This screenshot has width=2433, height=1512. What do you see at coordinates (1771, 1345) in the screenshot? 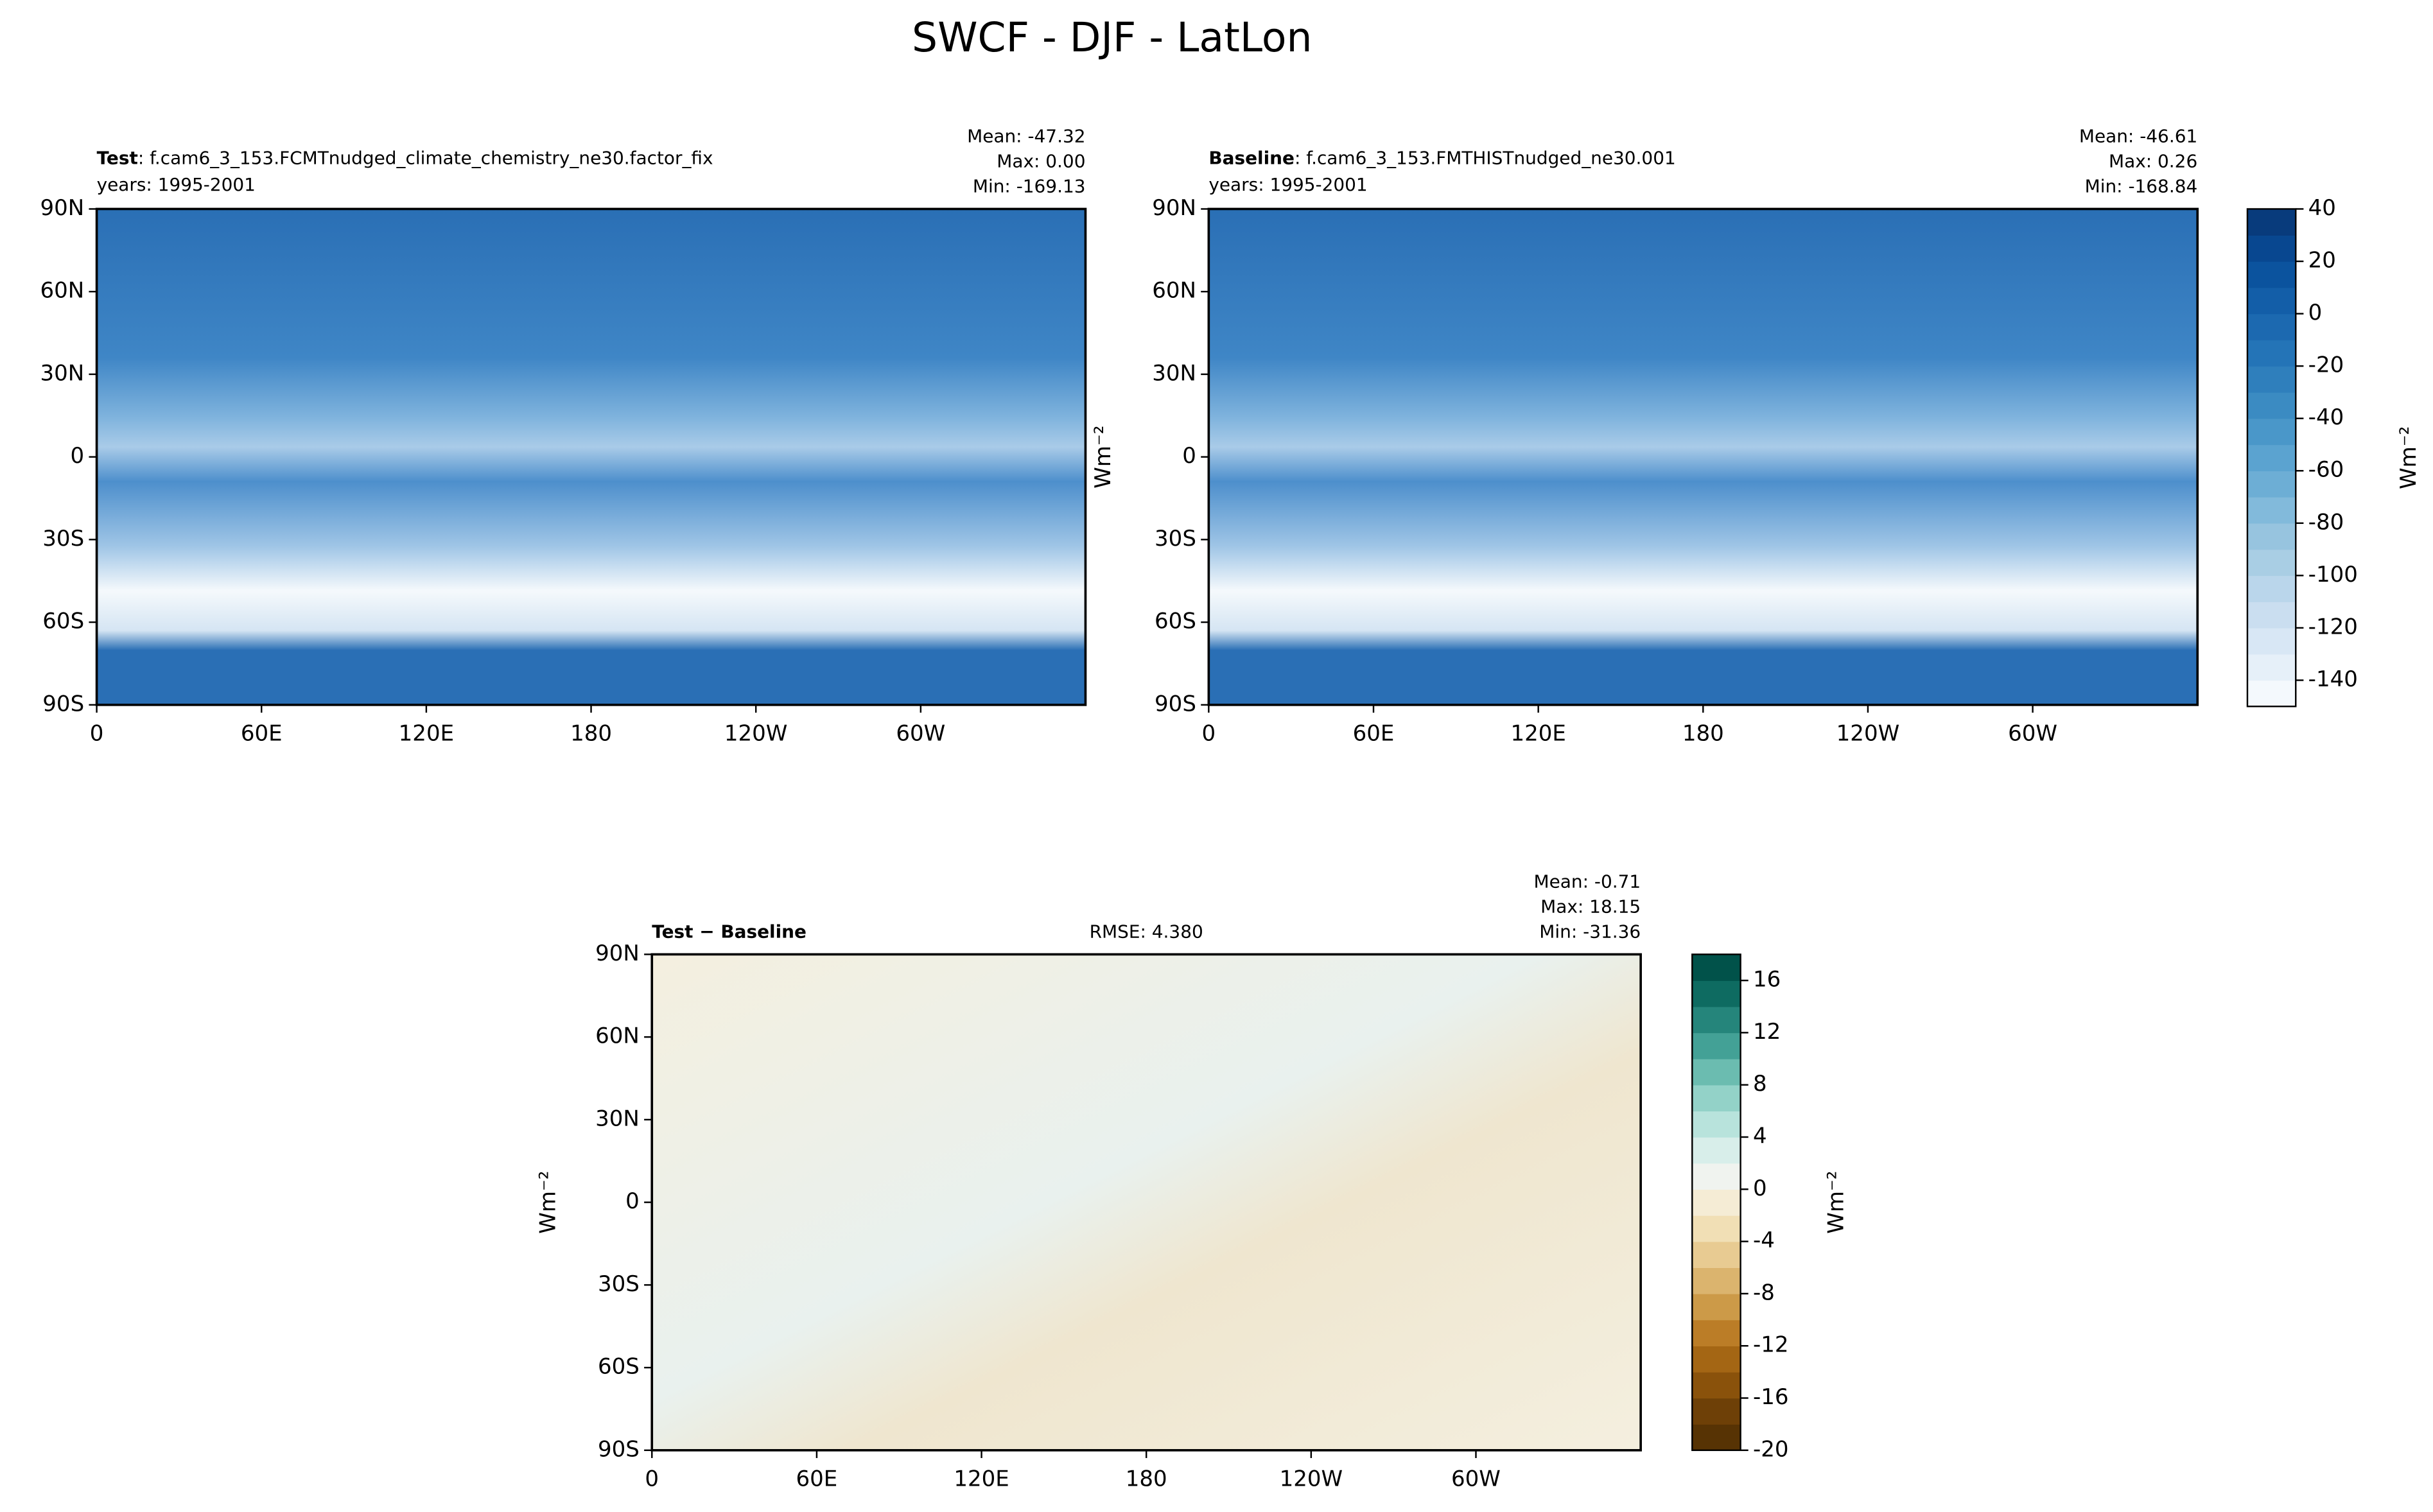
I see `colorbar-tick-label: -12` at bounding box center [1771, 1345].